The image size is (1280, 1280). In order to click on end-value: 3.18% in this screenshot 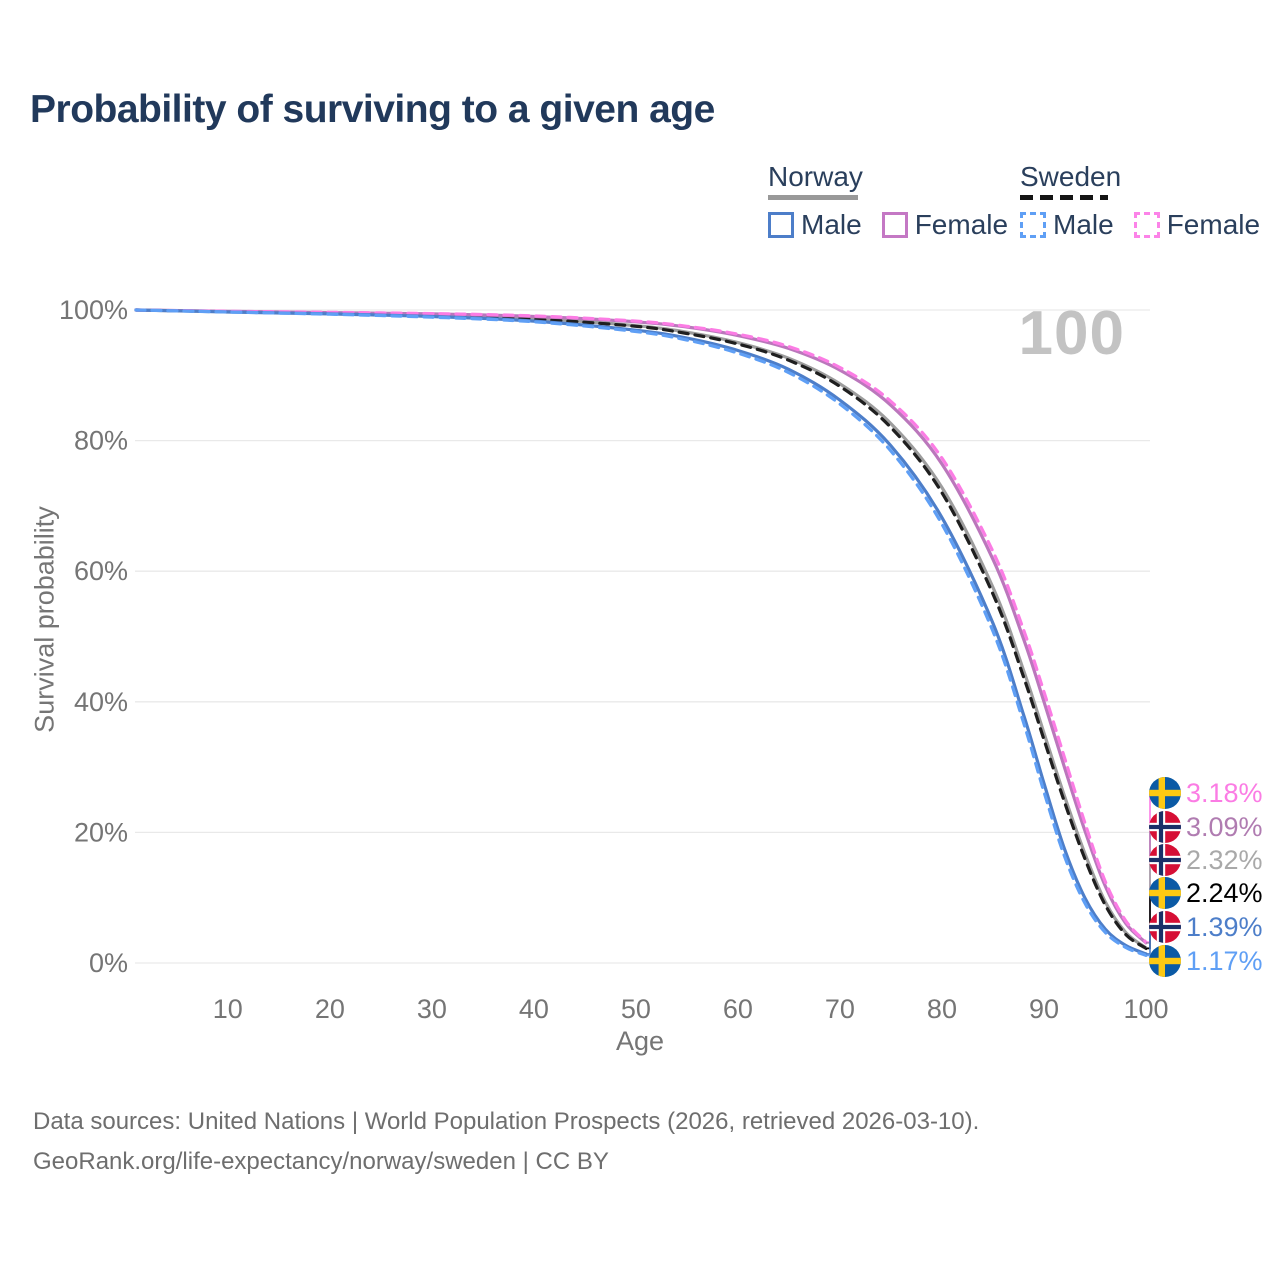, I will do `click(1224, 792)`.